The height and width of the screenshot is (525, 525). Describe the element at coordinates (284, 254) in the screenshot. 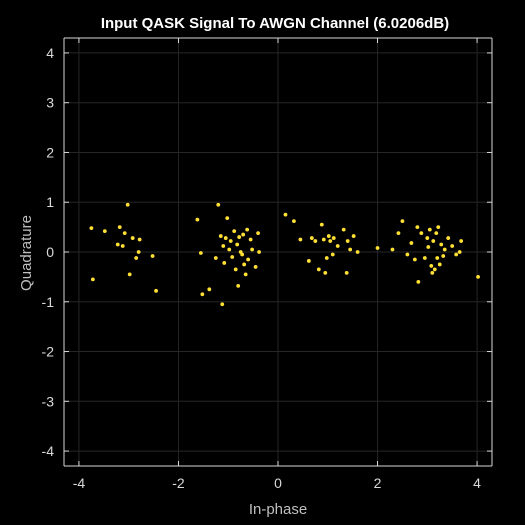

I see `scatter-points` at that location.